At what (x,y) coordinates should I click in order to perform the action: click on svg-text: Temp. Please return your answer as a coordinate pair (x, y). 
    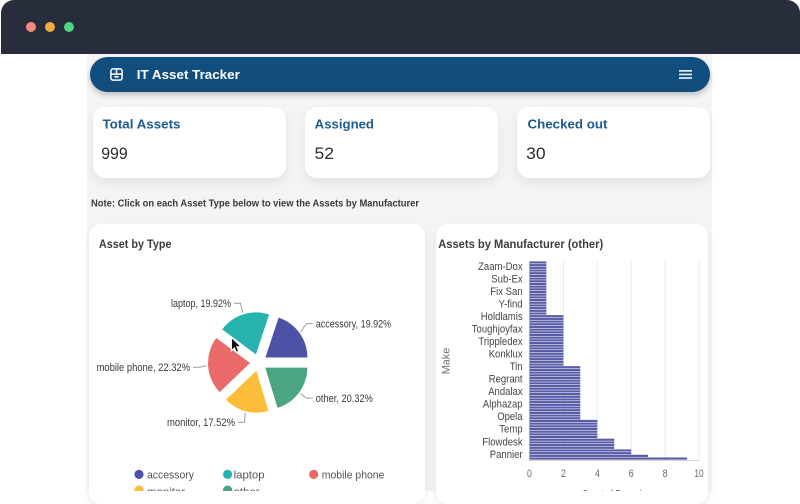
    Looking at the image, I should click on (510, 430).